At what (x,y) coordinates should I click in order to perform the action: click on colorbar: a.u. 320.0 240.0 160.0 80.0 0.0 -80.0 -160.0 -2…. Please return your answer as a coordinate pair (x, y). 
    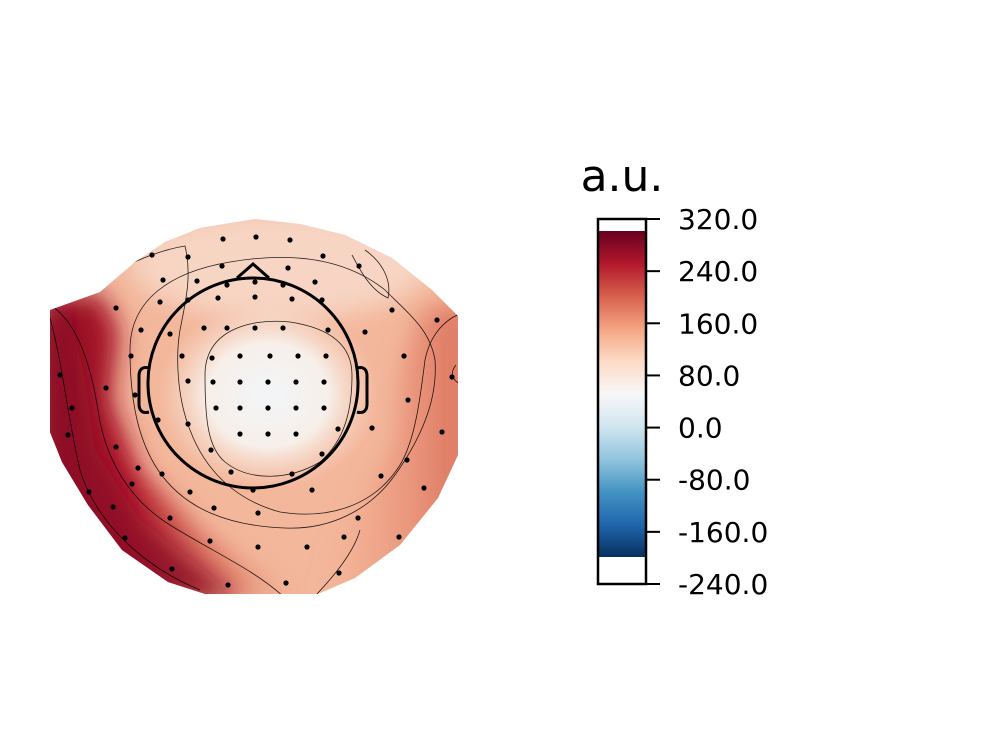
    Looking at the image, I should click on (675, 376).